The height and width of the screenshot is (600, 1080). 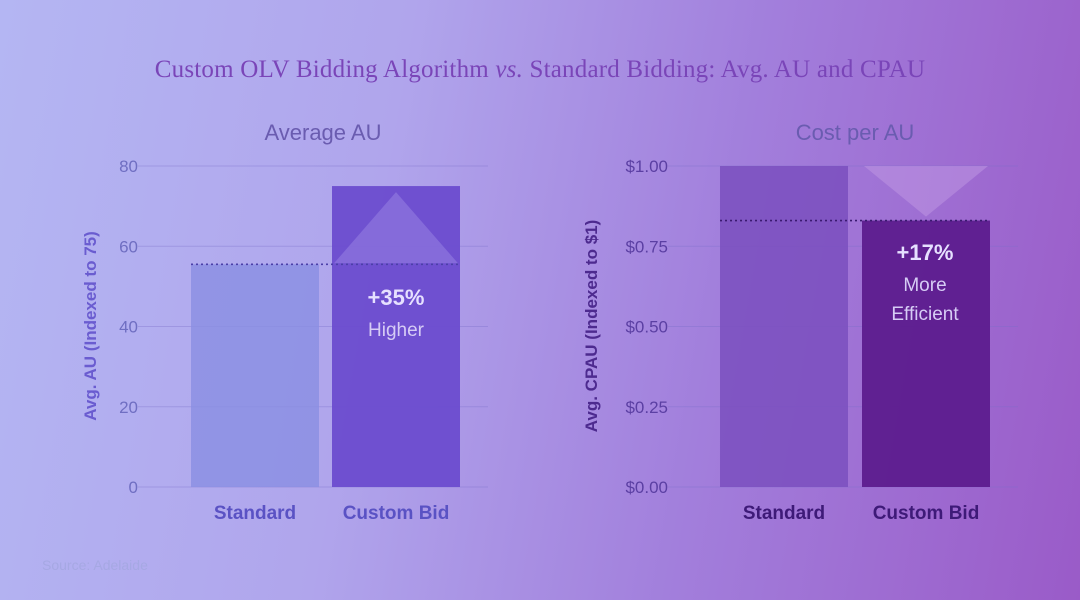 I want to click on right-y-tick-label: $0.00, so click(x=646, y=487).